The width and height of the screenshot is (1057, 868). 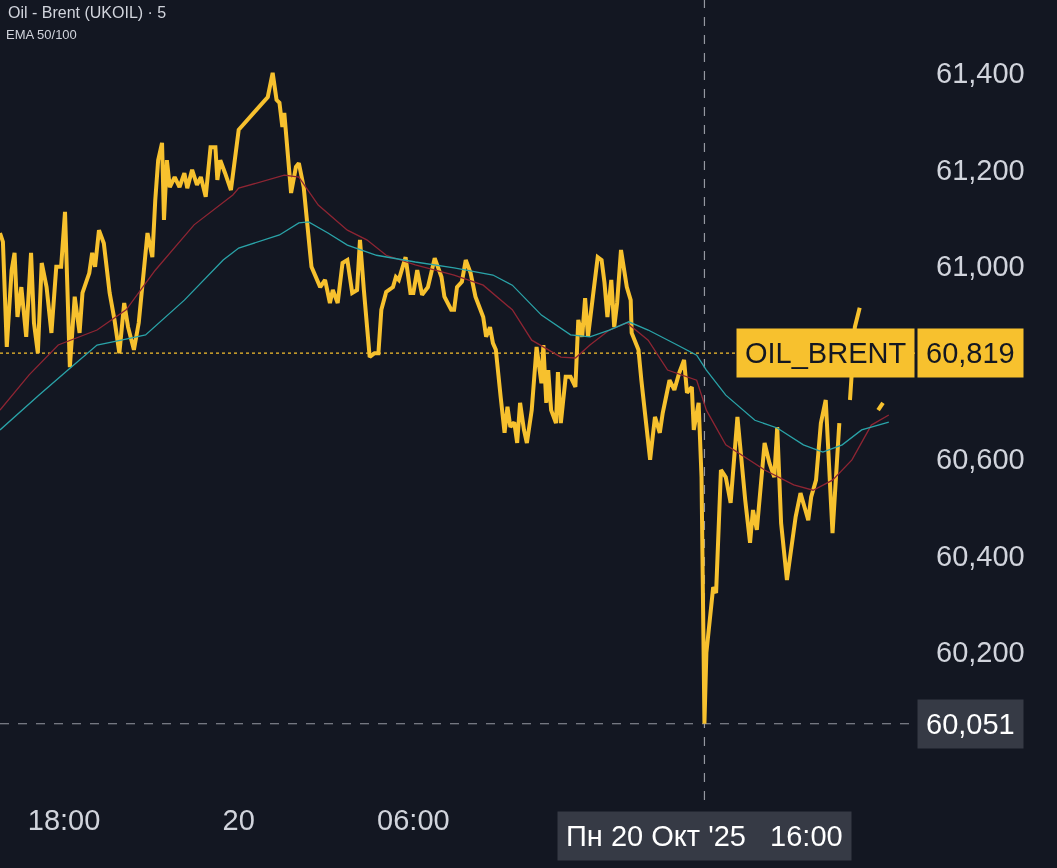 I want to click on ref-line-label: 60,819, so click(x=970, y=353).